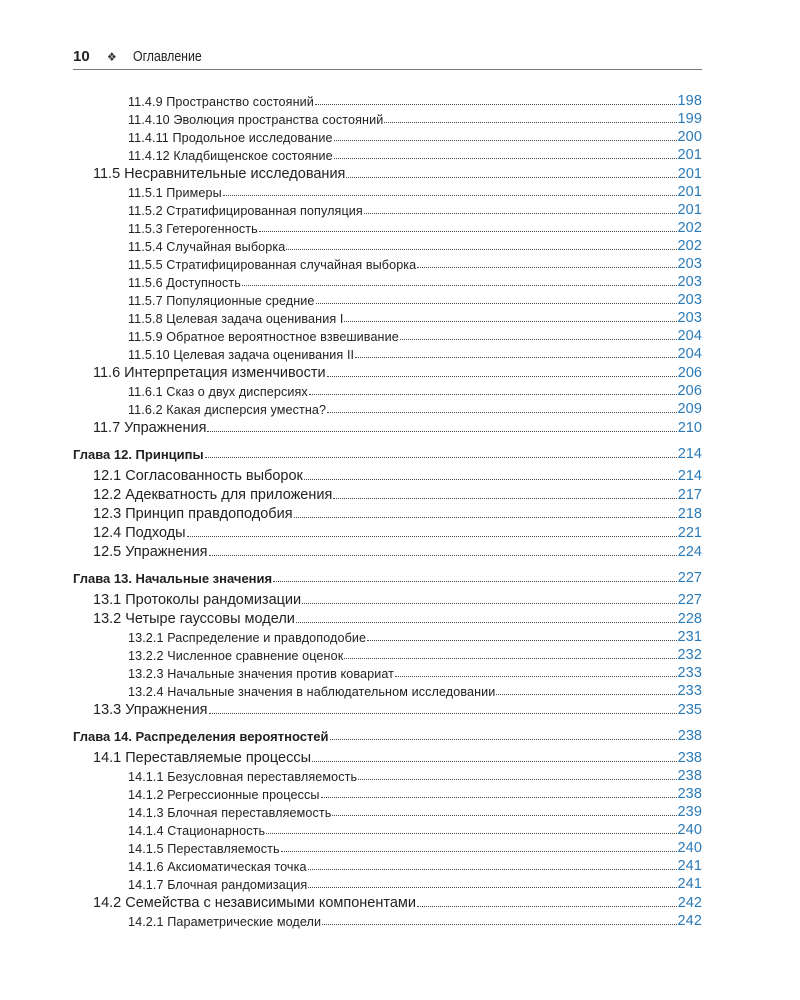  What do you see at coordinates (689, 409) in the screenshot?
I see `toc-page-link: 209` at bounding box center [689, 409].